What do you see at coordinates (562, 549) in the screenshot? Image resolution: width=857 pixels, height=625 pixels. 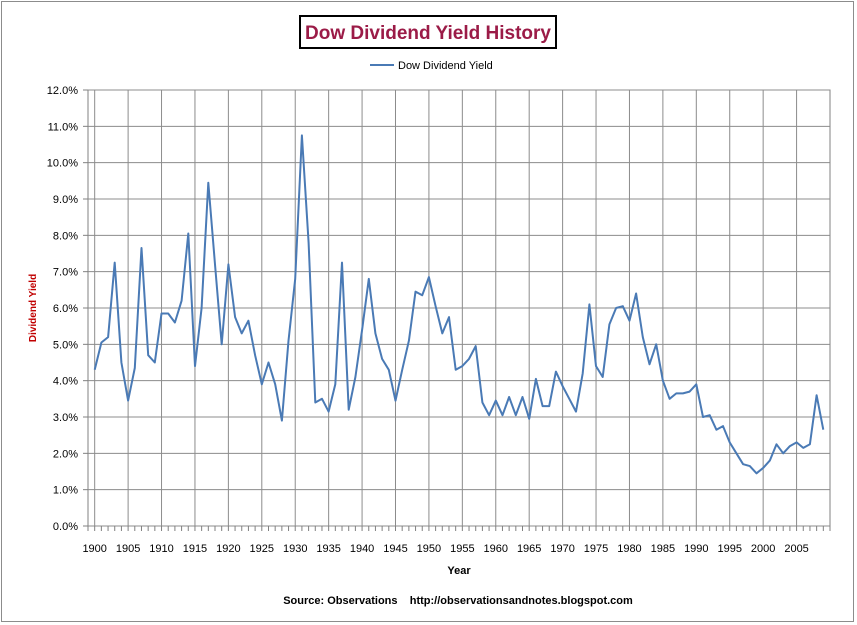 I see `x-tick-label: 1970` at bounding box center [562, 549].